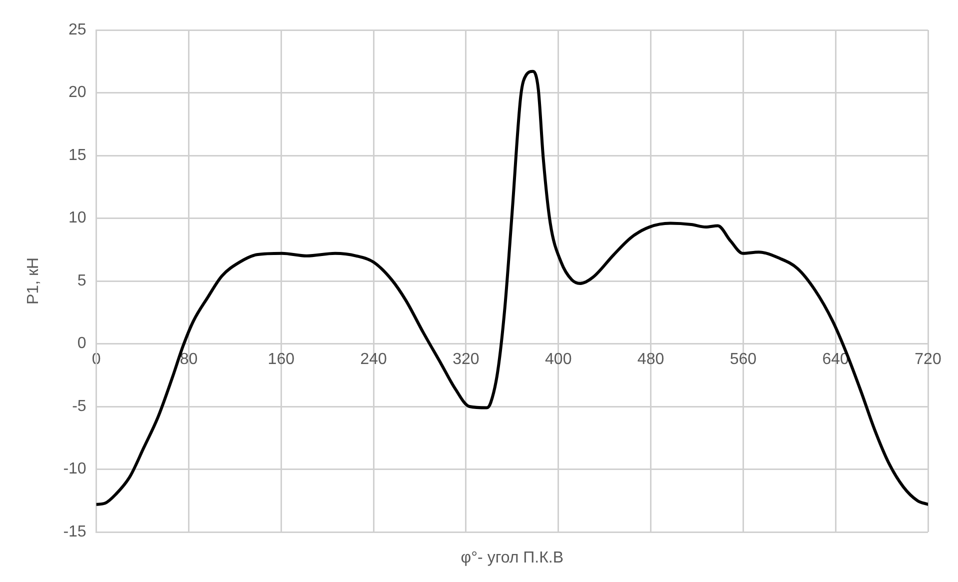  Describe the element at coordinates (928, 359) in the screenshot. I see `x-tick-label: 720` at that location.